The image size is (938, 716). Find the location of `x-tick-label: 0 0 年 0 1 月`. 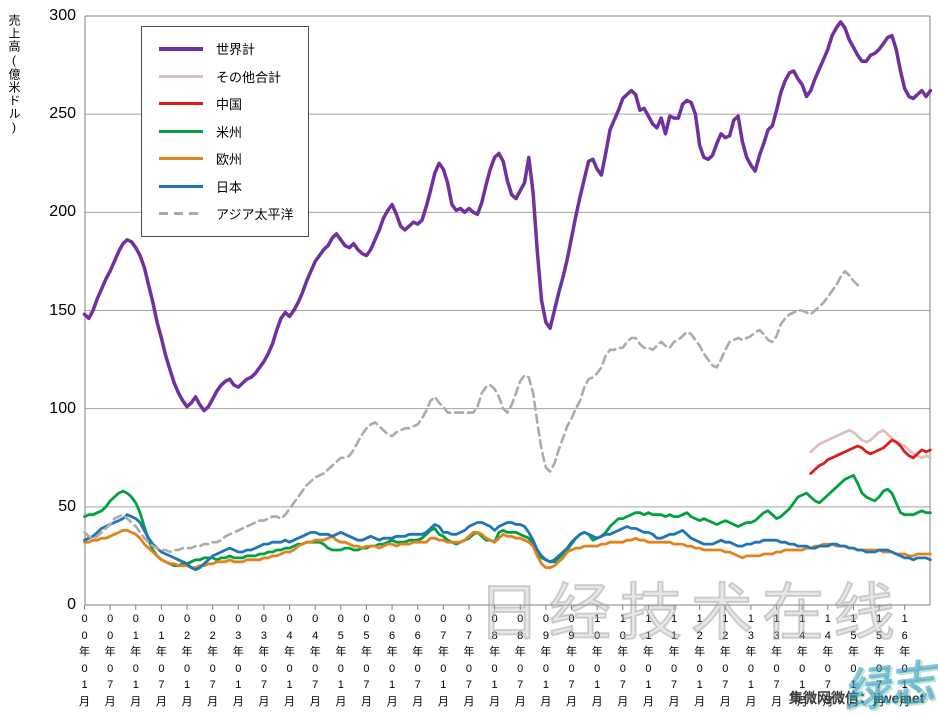

x-tick-label: 0 0 年 0 1 月 is located at coordinates (84, 660).